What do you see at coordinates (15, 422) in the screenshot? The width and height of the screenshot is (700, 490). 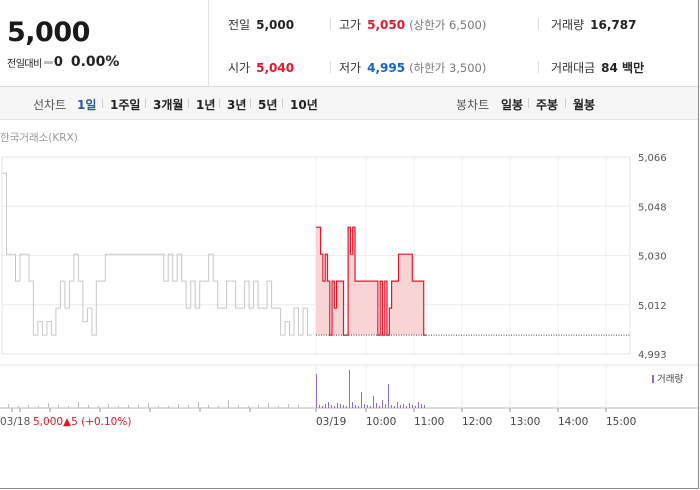 I see `prev-day-date: 03/18` at bounding box center [15, 422].